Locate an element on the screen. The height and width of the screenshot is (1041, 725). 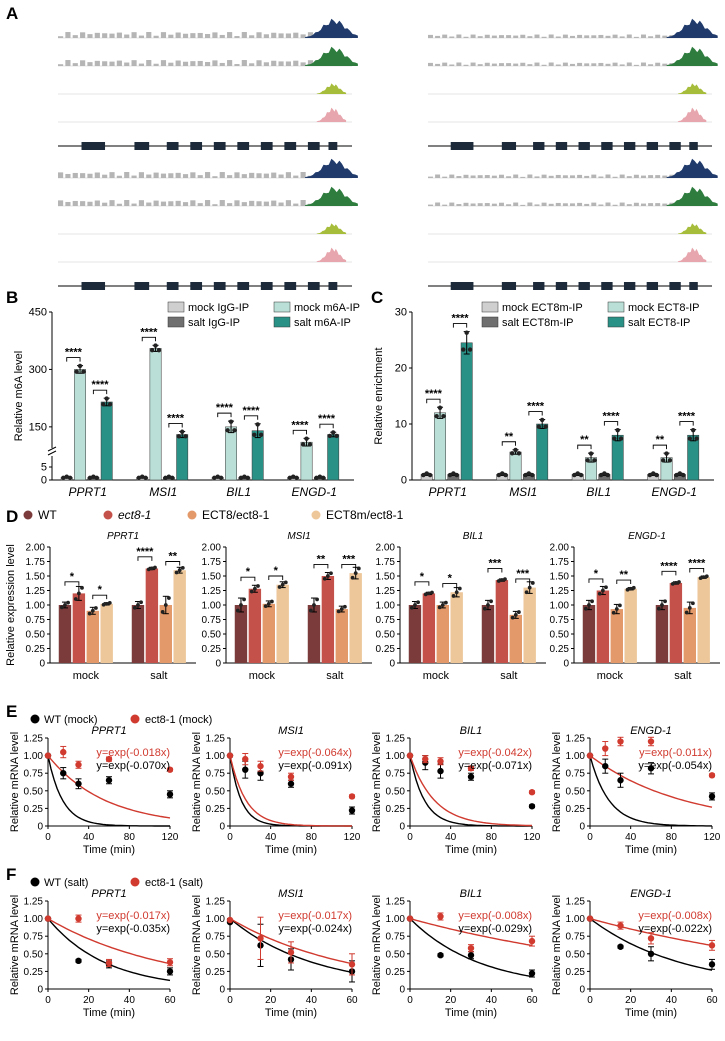
peak is located at coordinates (692, 196).